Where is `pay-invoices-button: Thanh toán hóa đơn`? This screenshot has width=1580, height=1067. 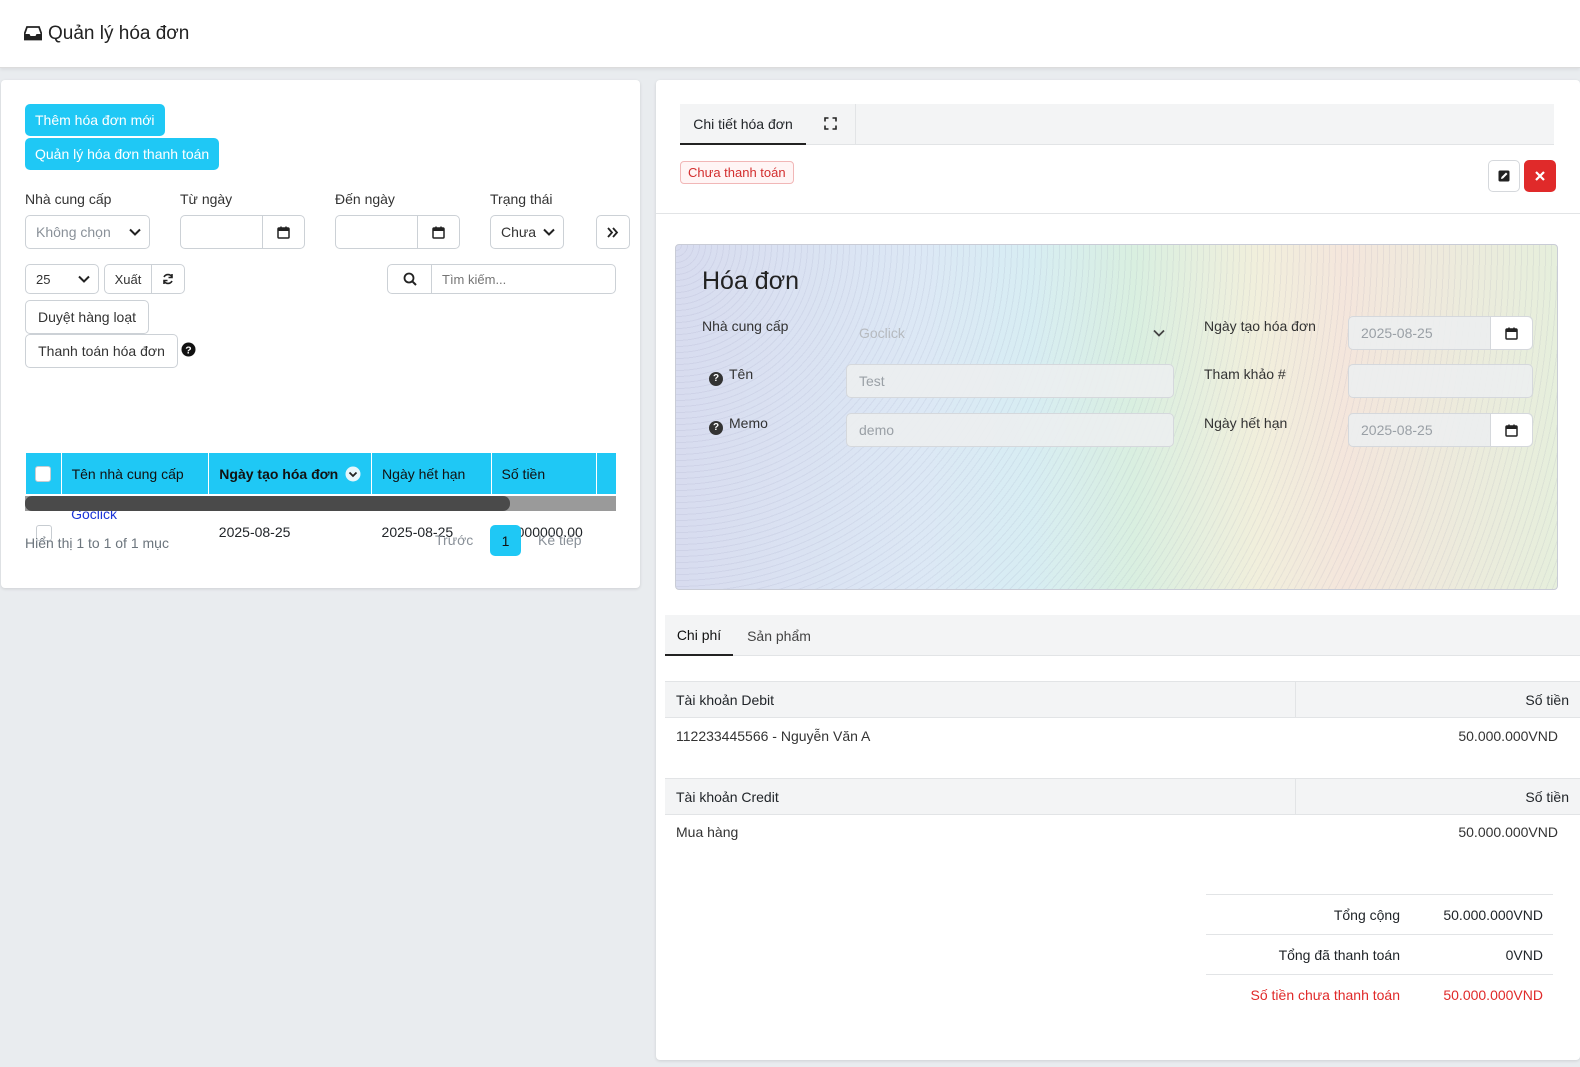
pay-invoices-button: Thanh toán hóa đơn is located at coordinates (101, 351).